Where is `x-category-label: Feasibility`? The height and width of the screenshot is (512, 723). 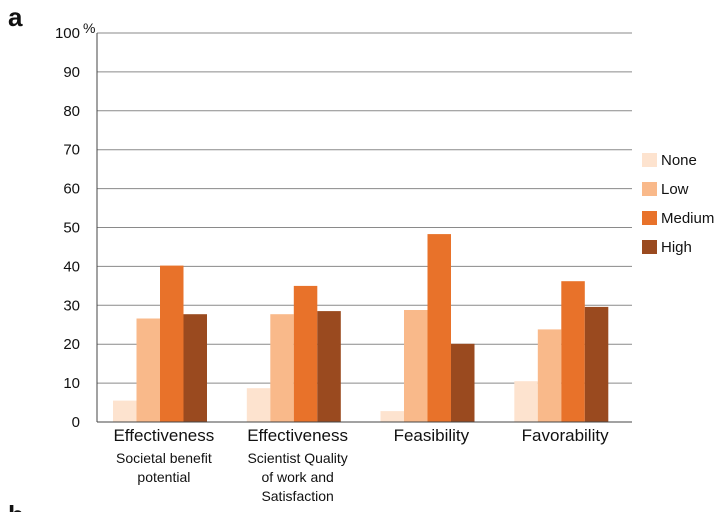
x-category-label: Feasibility is located at coordinates (432, 435).